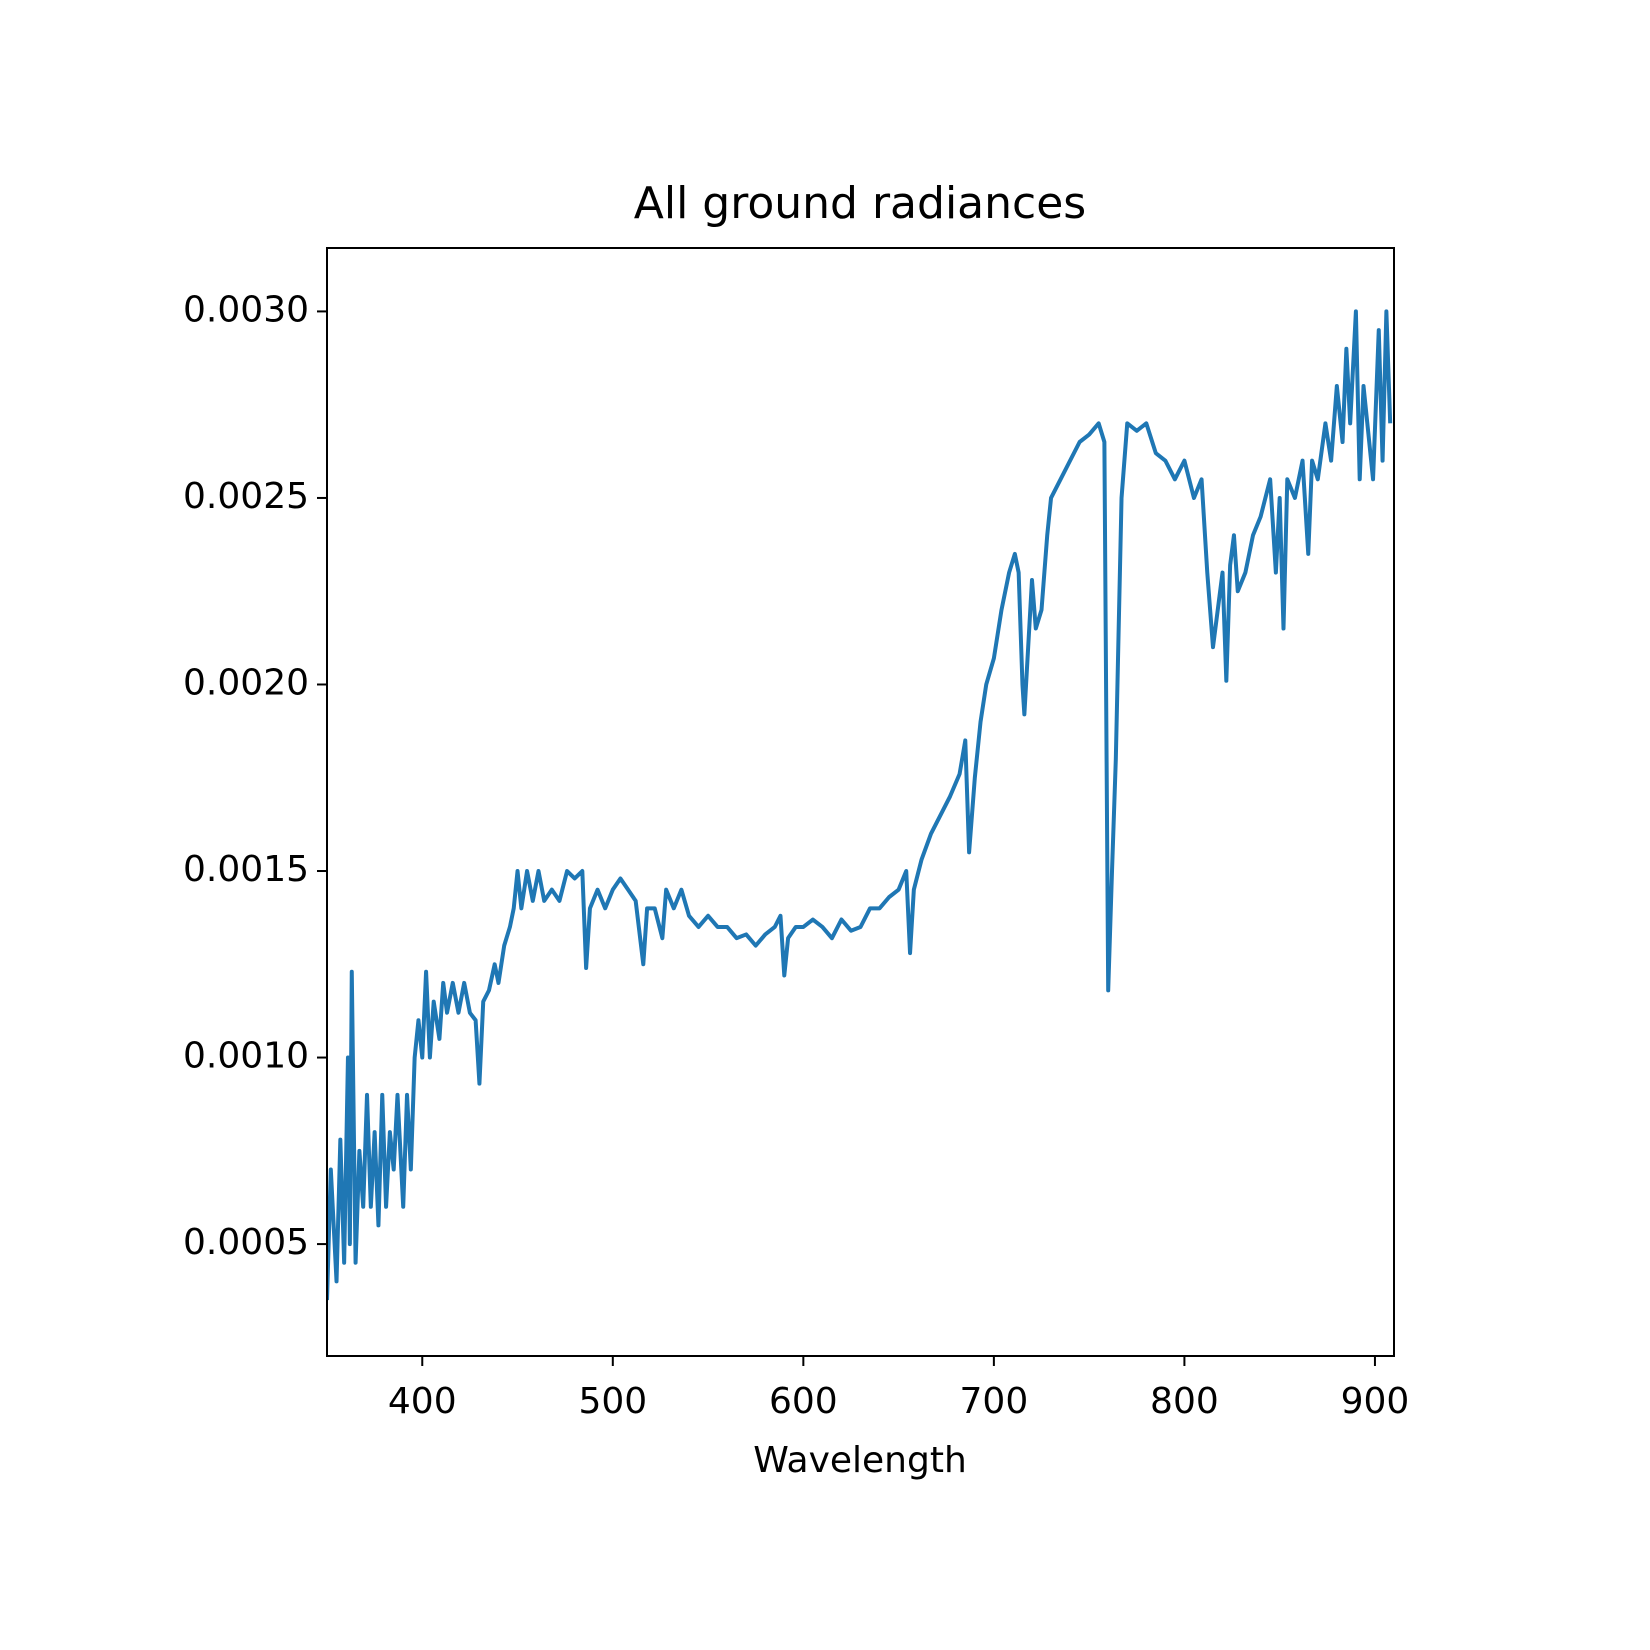 This screenshot has height=1650, width=1650. I want to click on y-tick-label: 0.0005, so click(246, 1242).